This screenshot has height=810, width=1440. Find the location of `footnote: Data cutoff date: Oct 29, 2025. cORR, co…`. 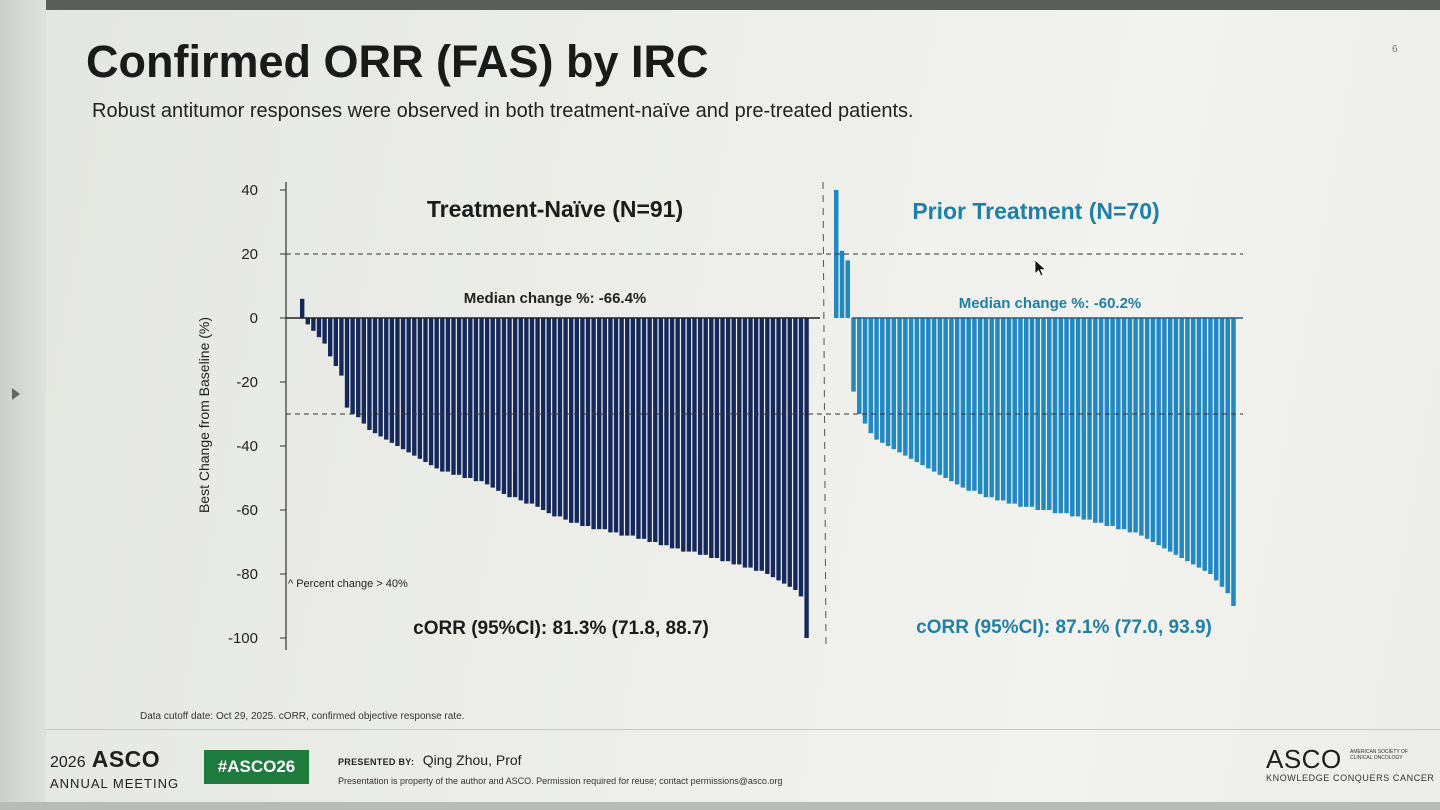

footnote: Data cutoff date: Oct 29, 2025. cORR, co… is located at coordinates (302, 716).